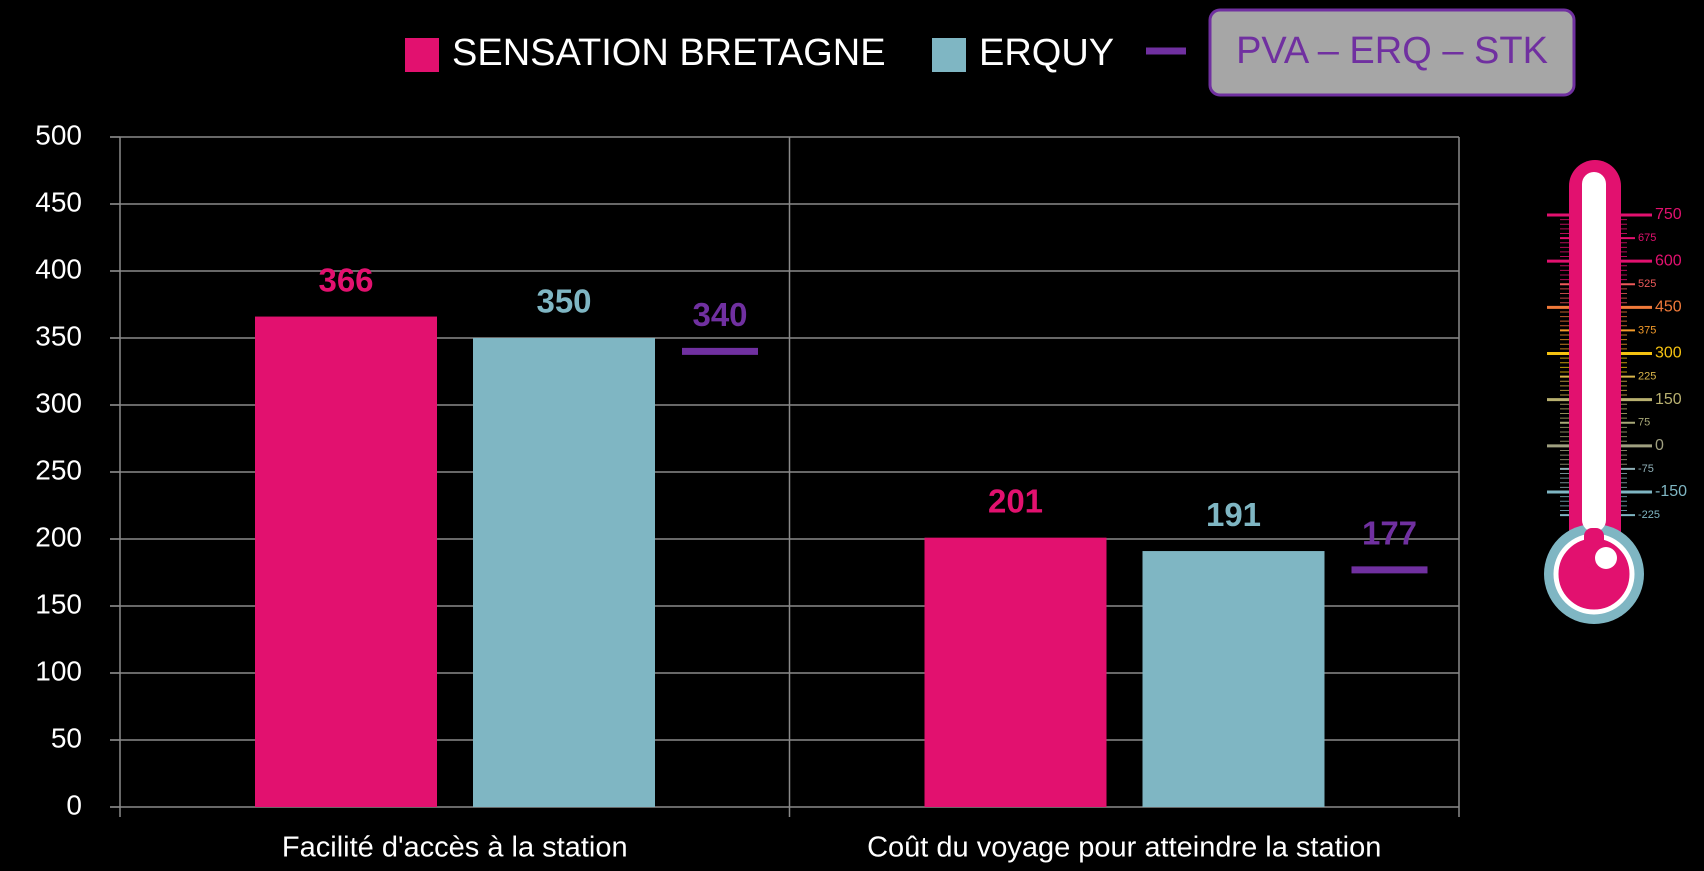 The width and height of the screenshot is (1704, 871). Describe the element at coordinates (1668, 353) in the screenshot. I see `thermometer-tick-label: 300` at that location.